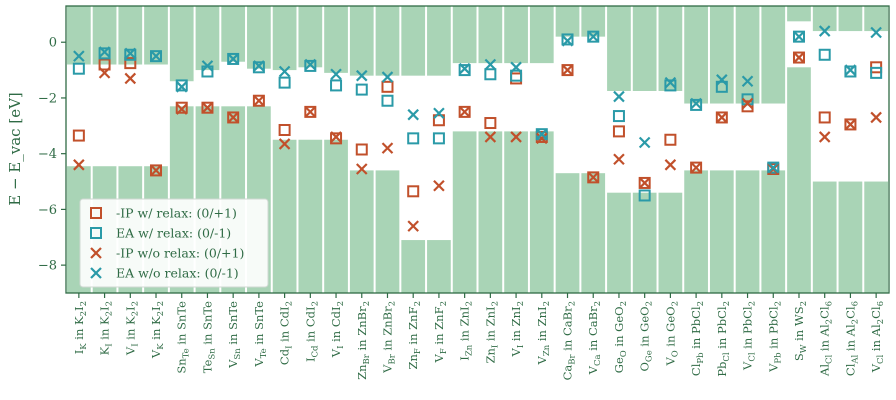  What do you see at coordinates (542, 316) in the screenshot?
I see `label-text: ZnI` at bounding box center [542, 316].